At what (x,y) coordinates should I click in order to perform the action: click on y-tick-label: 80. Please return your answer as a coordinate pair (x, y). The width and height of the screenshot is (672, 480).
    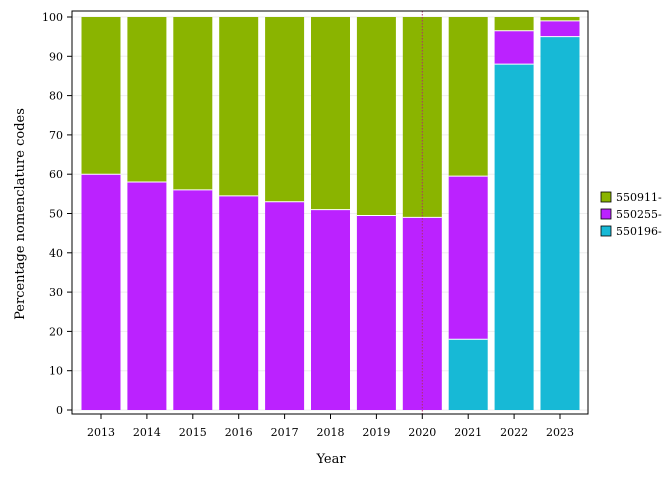
    Looking at the image, I should click on (56, 96).